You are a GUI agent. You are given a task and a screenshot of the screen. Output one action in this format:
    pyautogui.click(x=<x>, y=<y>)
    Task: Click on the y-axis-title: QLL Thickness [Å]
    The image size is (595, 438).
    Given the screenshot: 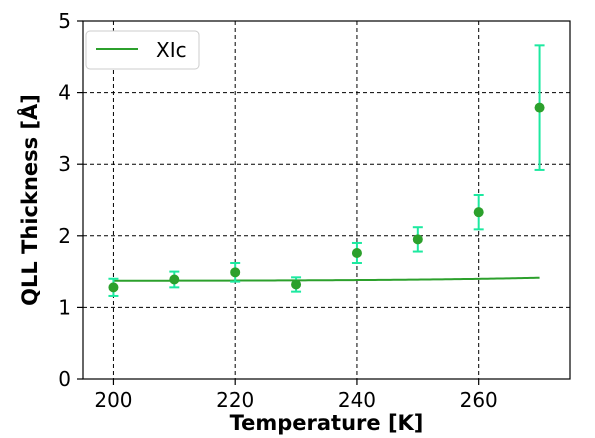 What is the action you would take?
    pyautogui.click(x=29, y=200)
    